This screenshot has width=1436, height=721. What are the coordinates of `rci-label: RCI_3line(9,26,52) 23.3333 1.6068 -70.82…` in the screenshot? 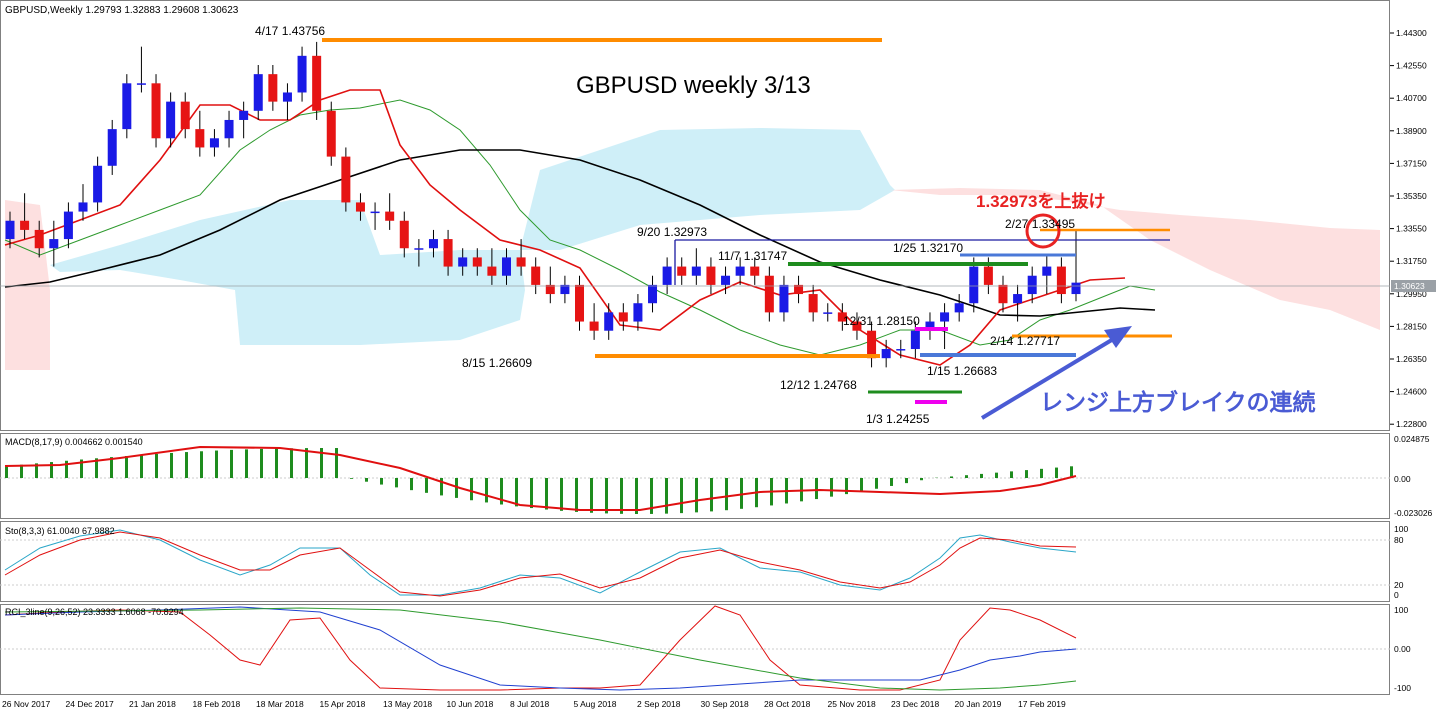 It's located at (94, 612).